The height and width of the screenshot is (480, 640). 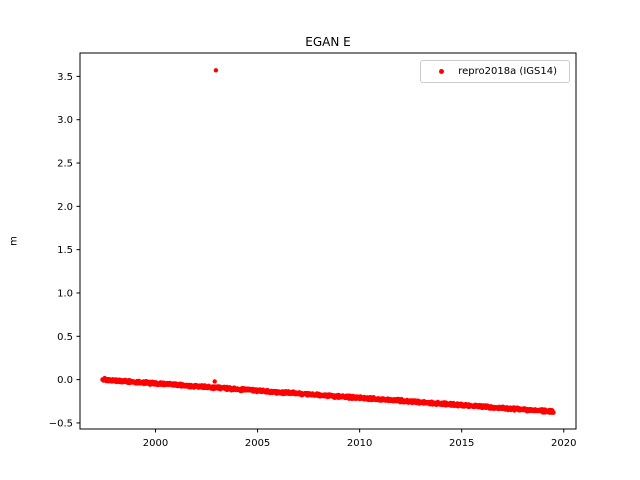 I want to click on y-tick-label: 1.5, so click(x=65, y=250).